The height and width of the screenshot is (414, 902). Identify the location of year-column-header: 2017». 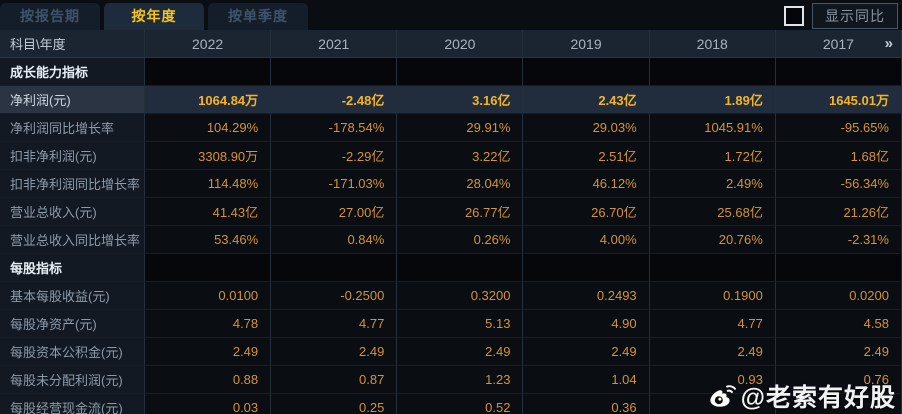
(838, 44).